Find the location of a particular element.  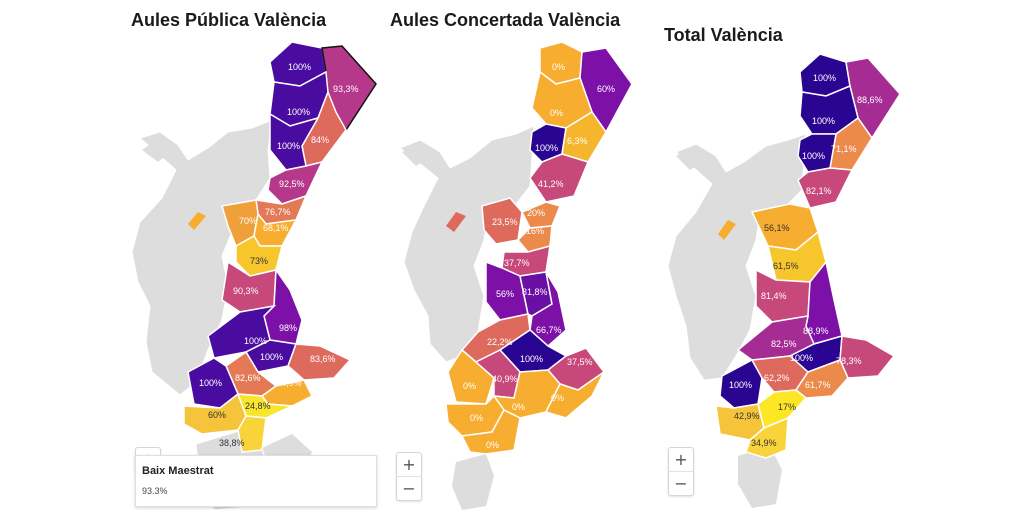

map-title: Total València is located at coordinates (723, 35).